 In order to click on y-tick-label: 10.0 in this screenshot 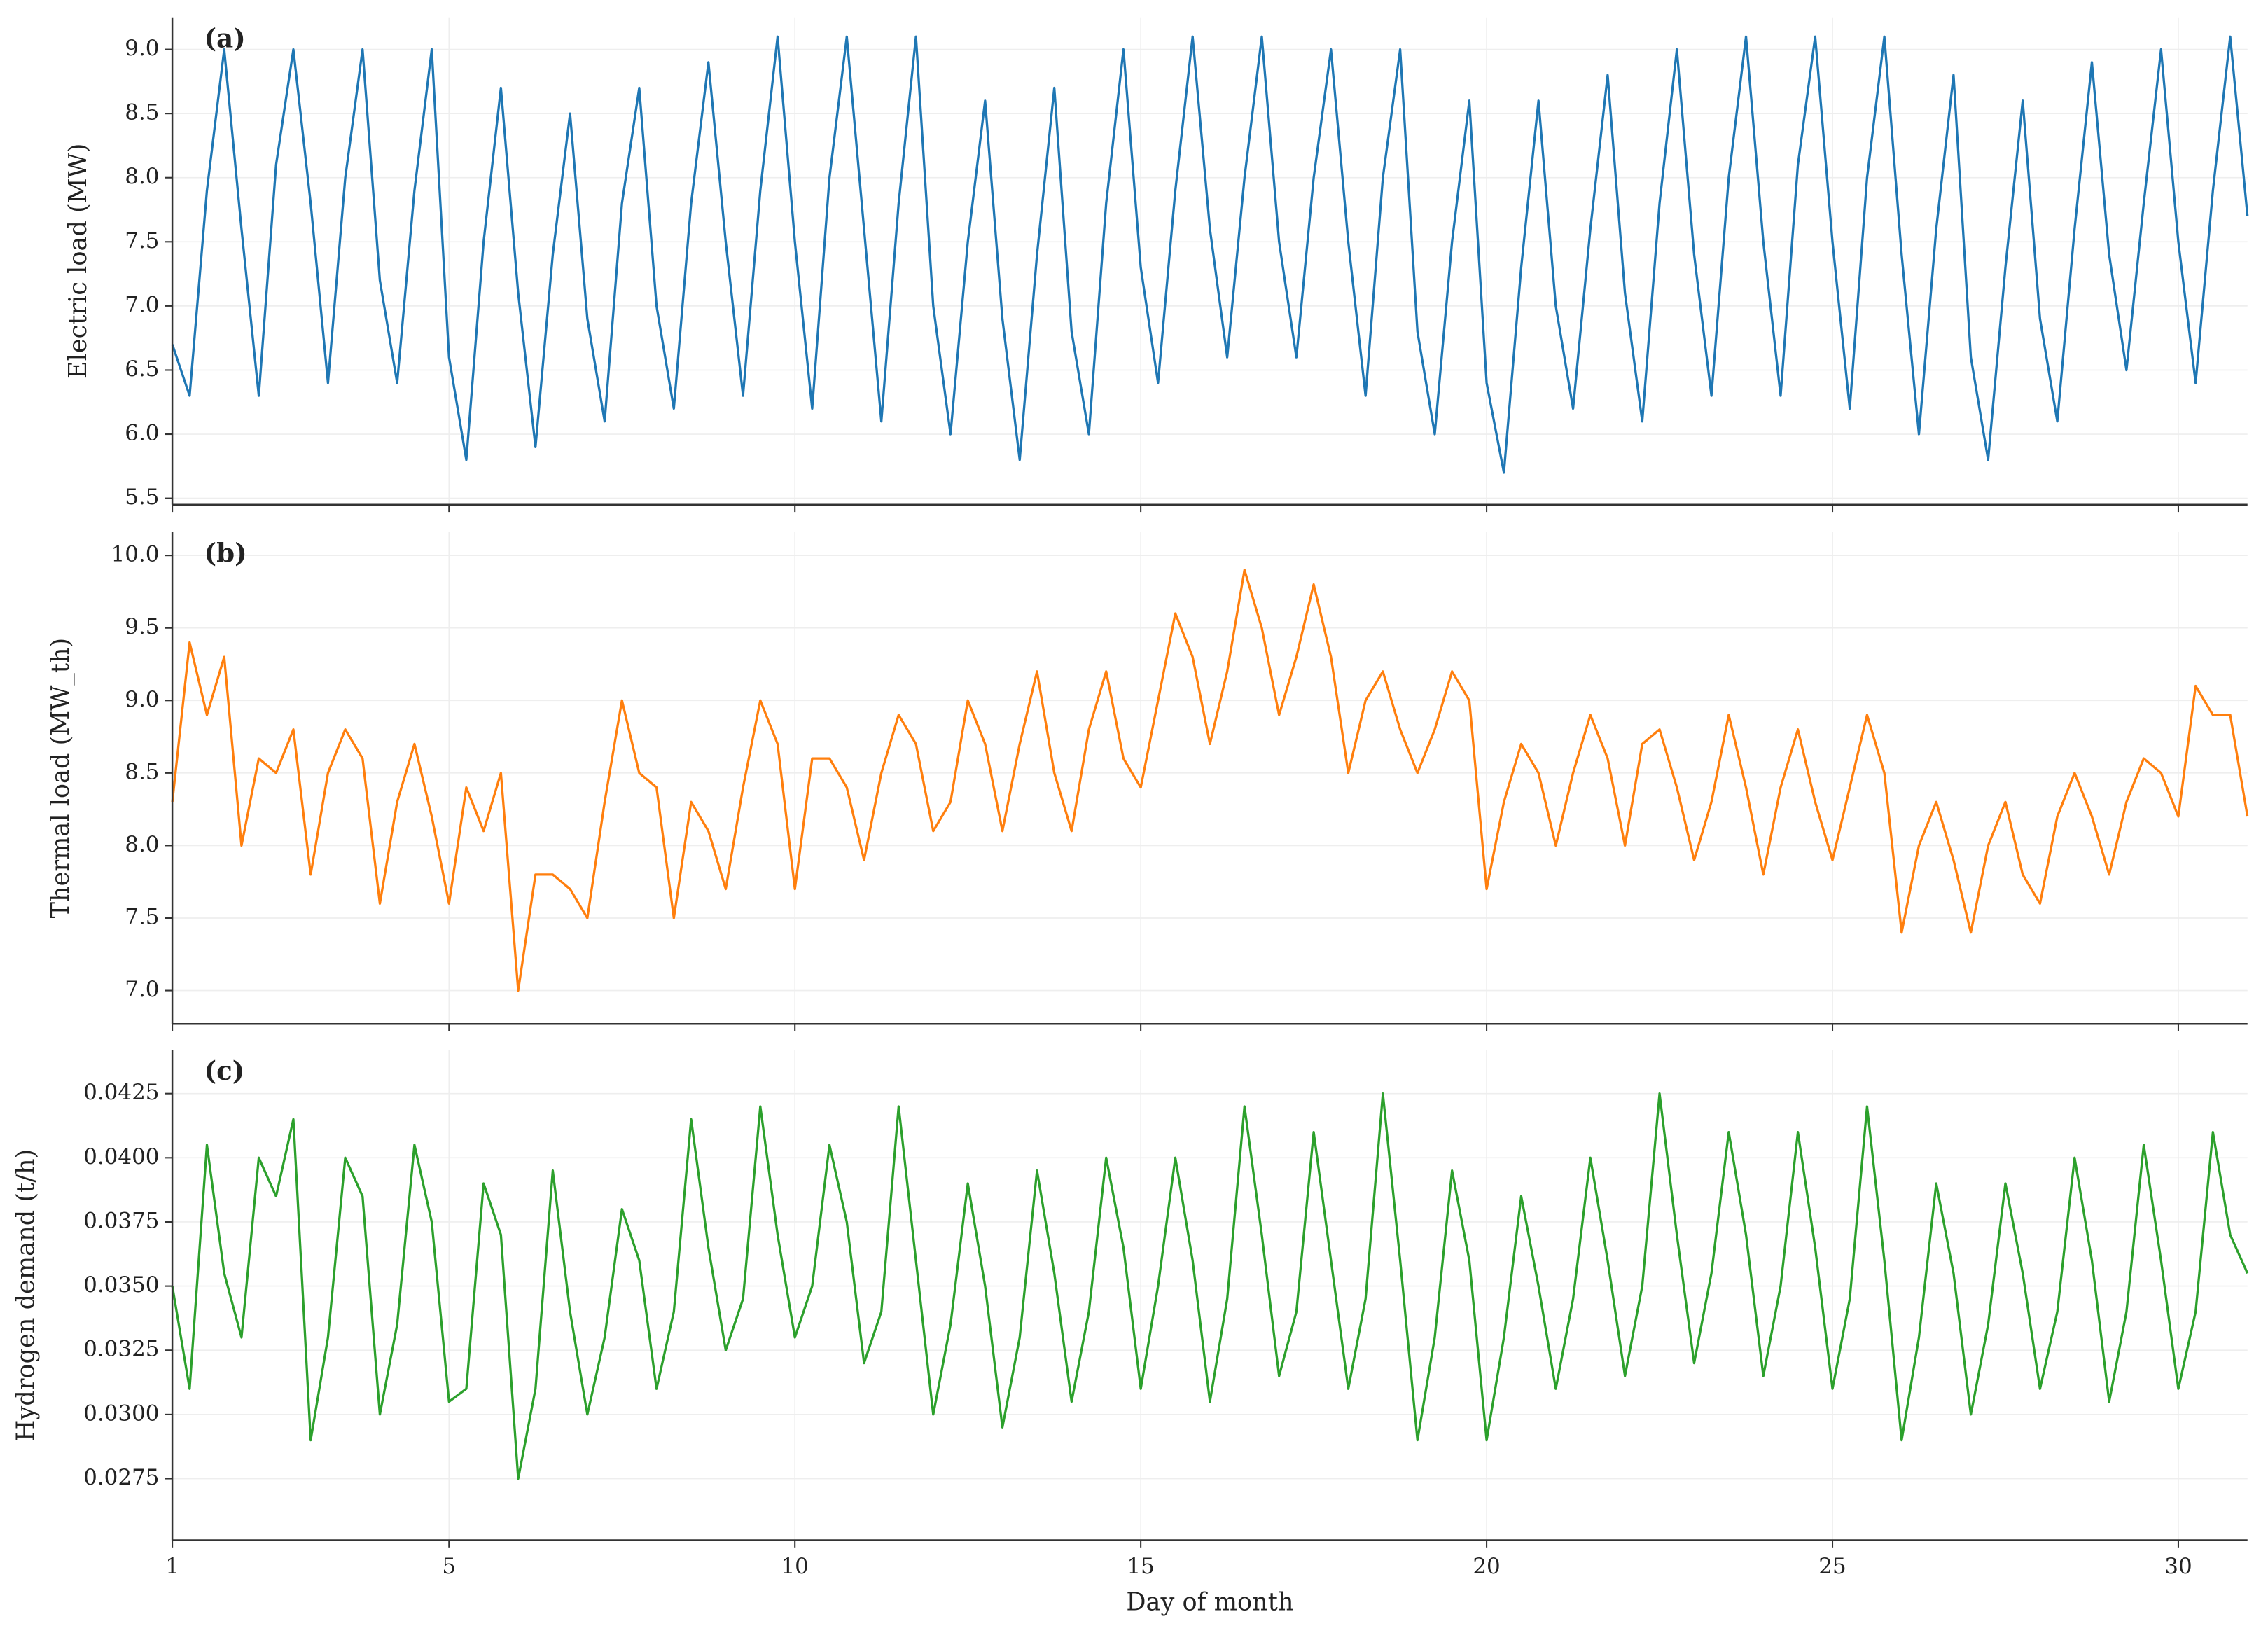, I will do `click(135, 554)`.